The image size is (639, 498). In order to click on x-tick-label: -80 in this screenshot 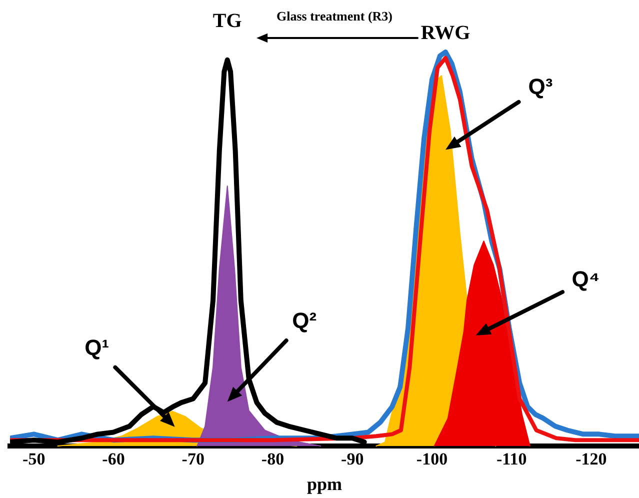, I will do `click(272, 459)`.